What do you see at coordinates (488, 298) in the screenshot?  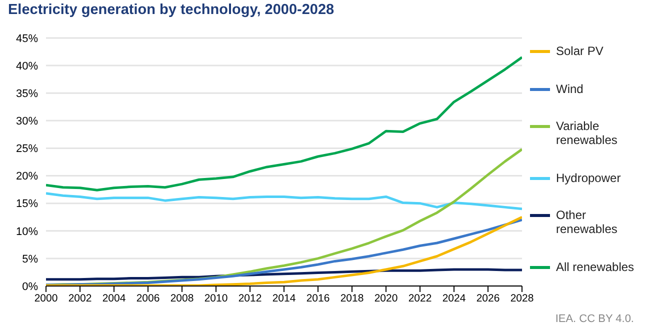 I see `x-tick-label: 2026` at bounding box center [488, 298].